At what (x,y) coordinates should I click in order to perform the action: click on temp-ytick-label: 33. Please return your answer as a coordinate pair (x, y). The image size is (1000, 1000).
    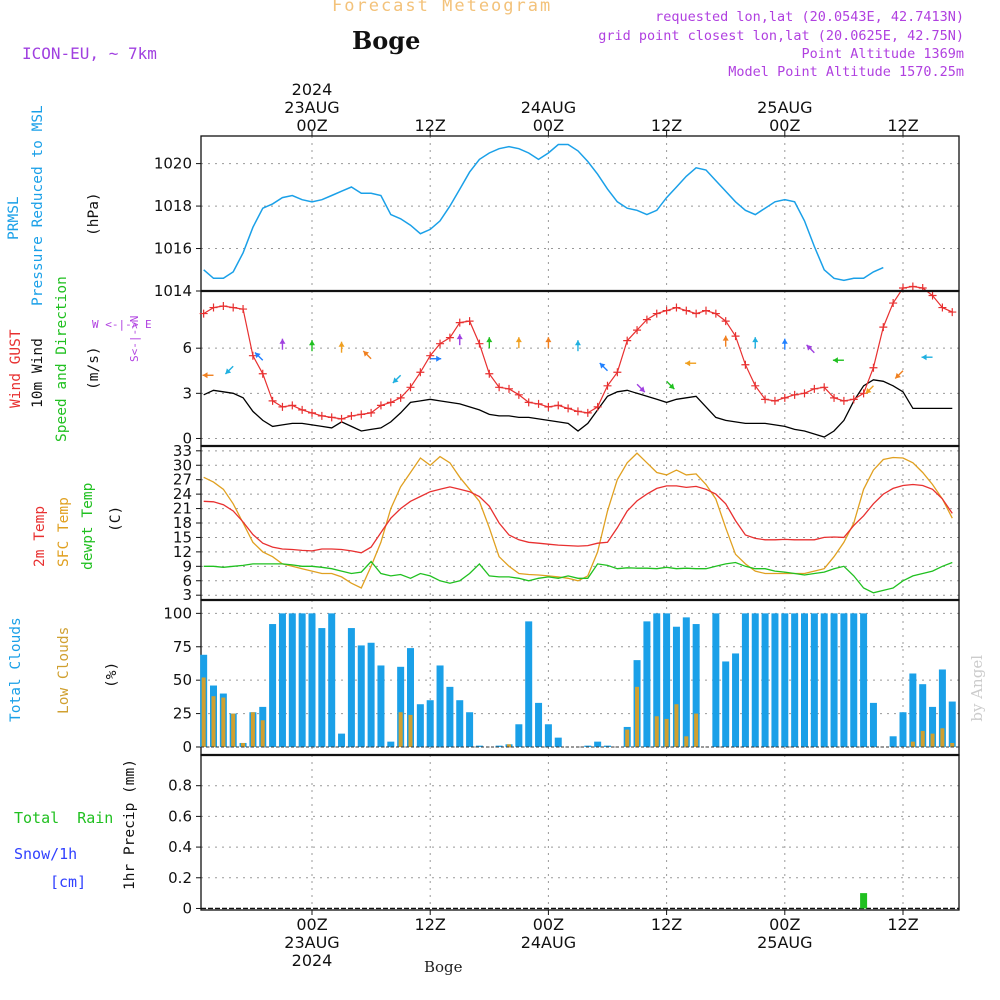
    Looking at the image, I should click on (182, 451).